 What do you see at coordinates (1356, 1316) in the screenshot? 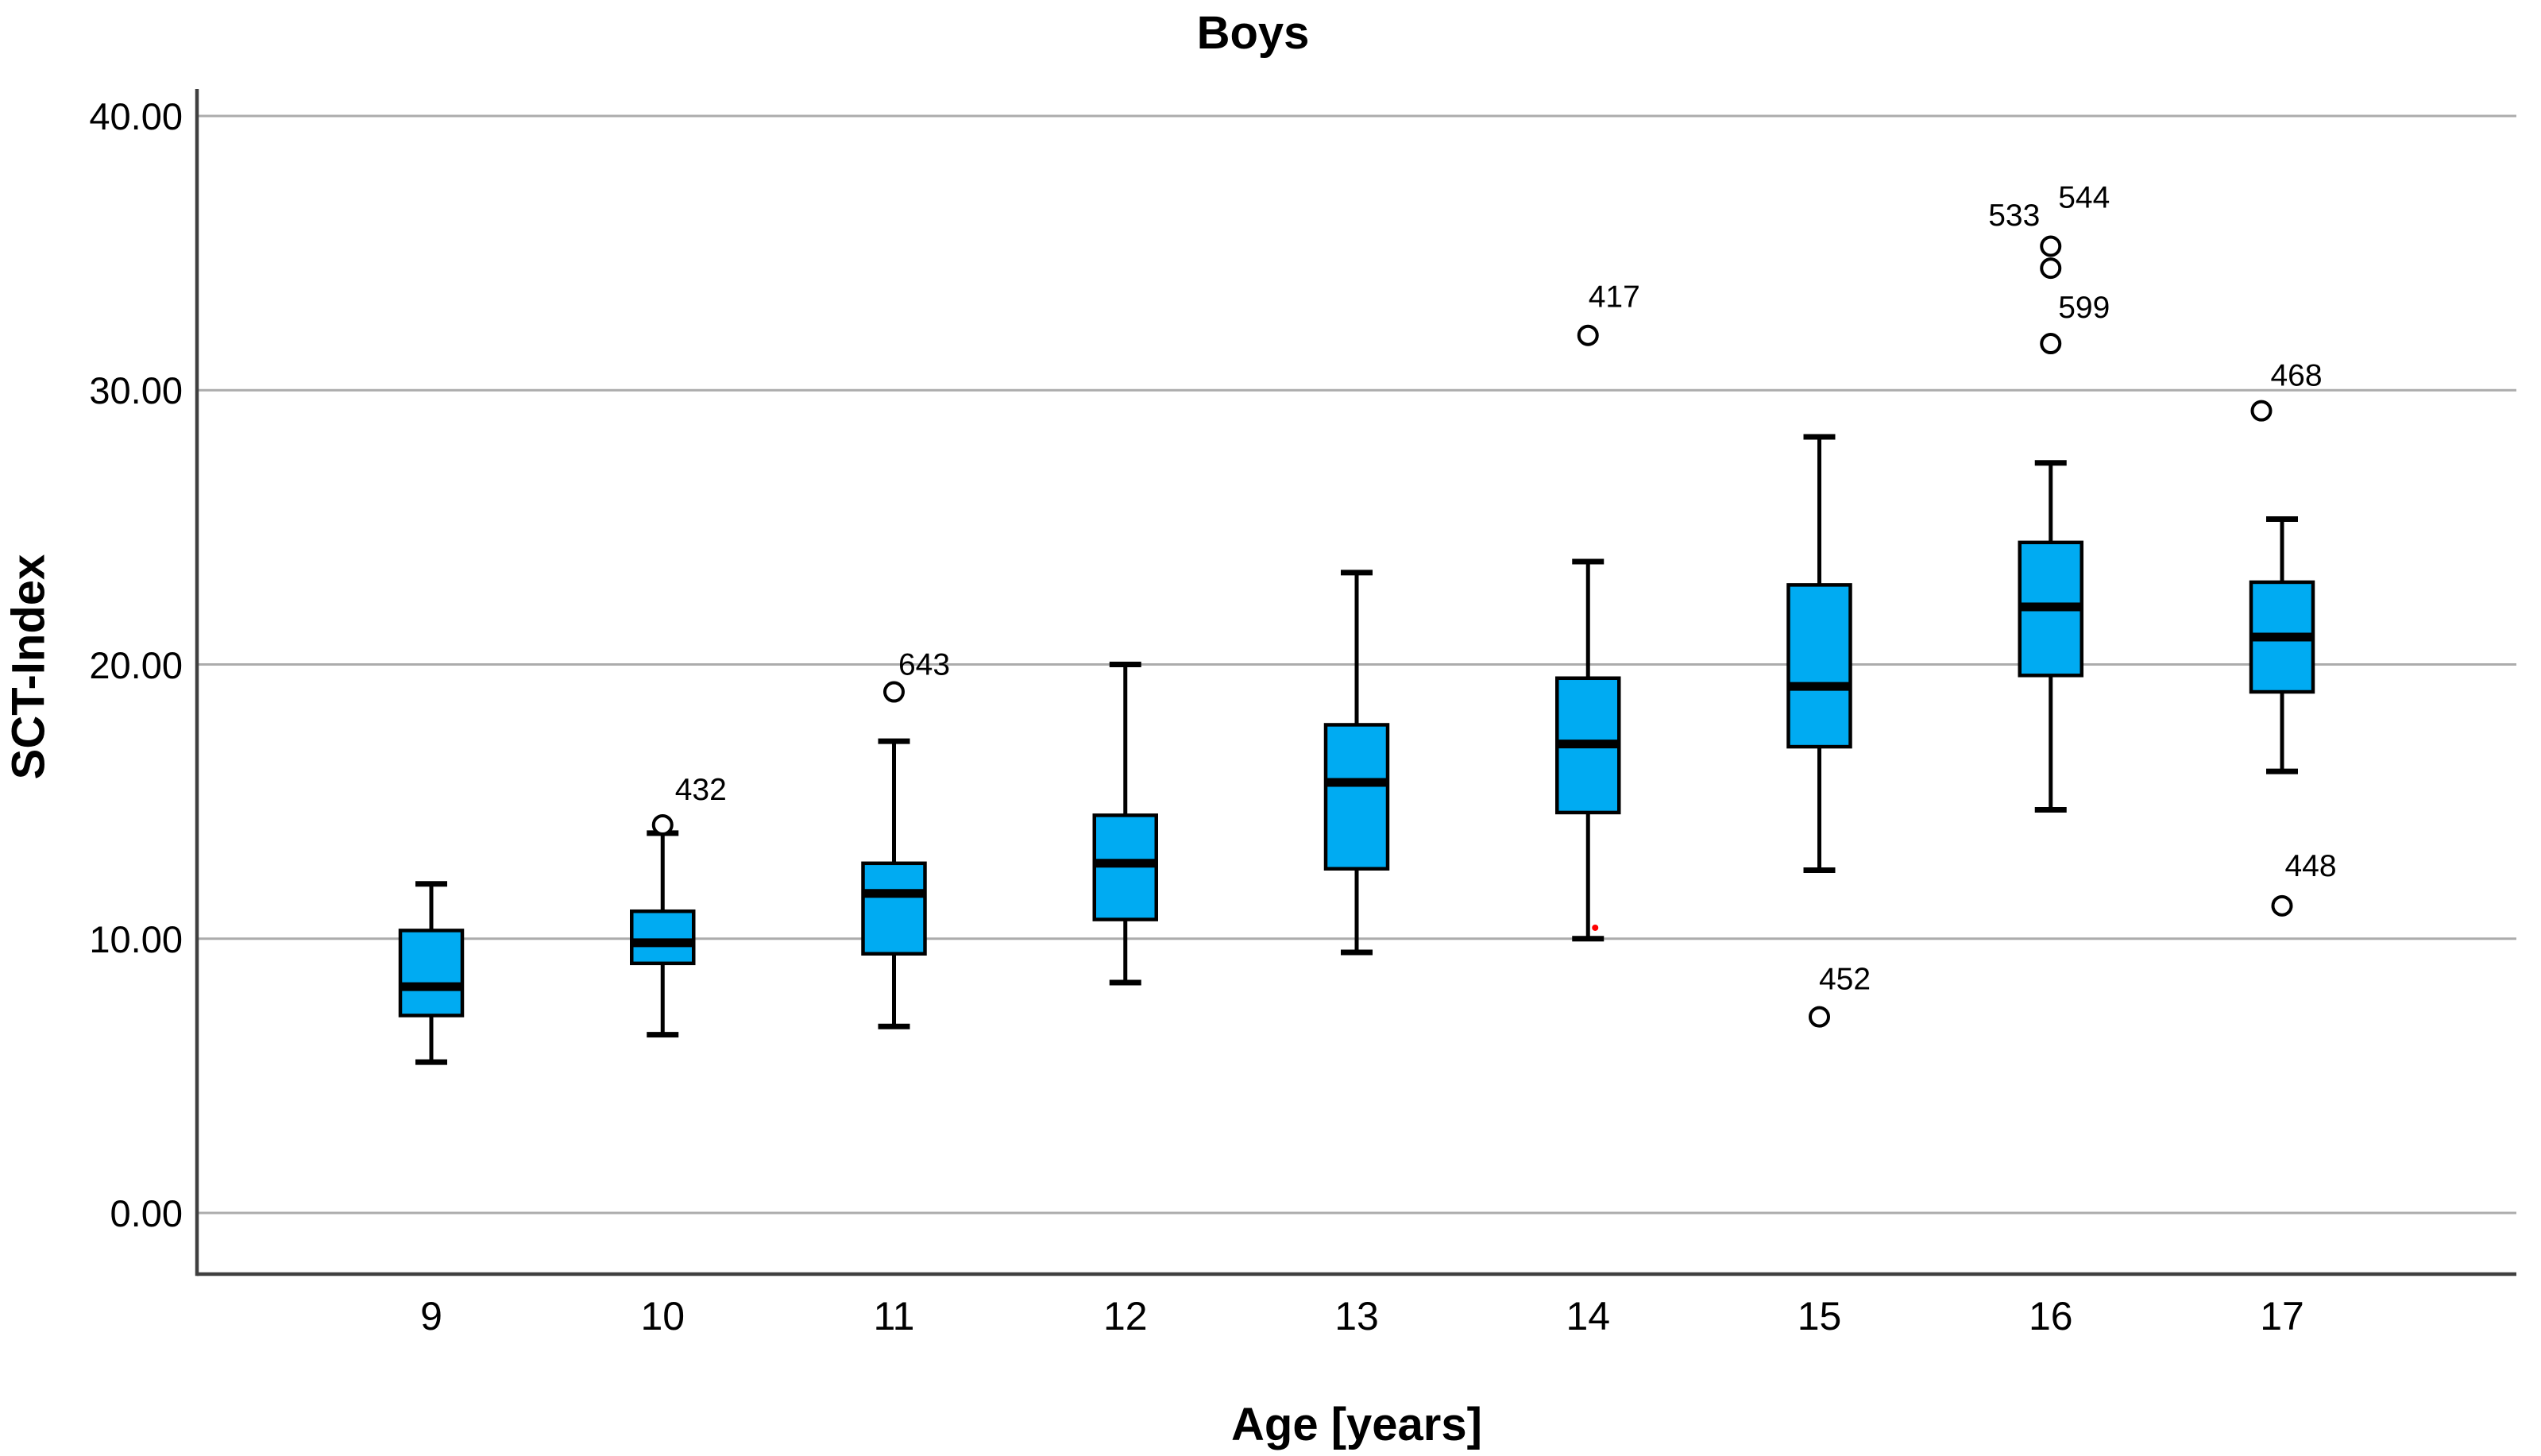
I see `x-tick-label-13: 13` at bounding box center [1356, 1316].